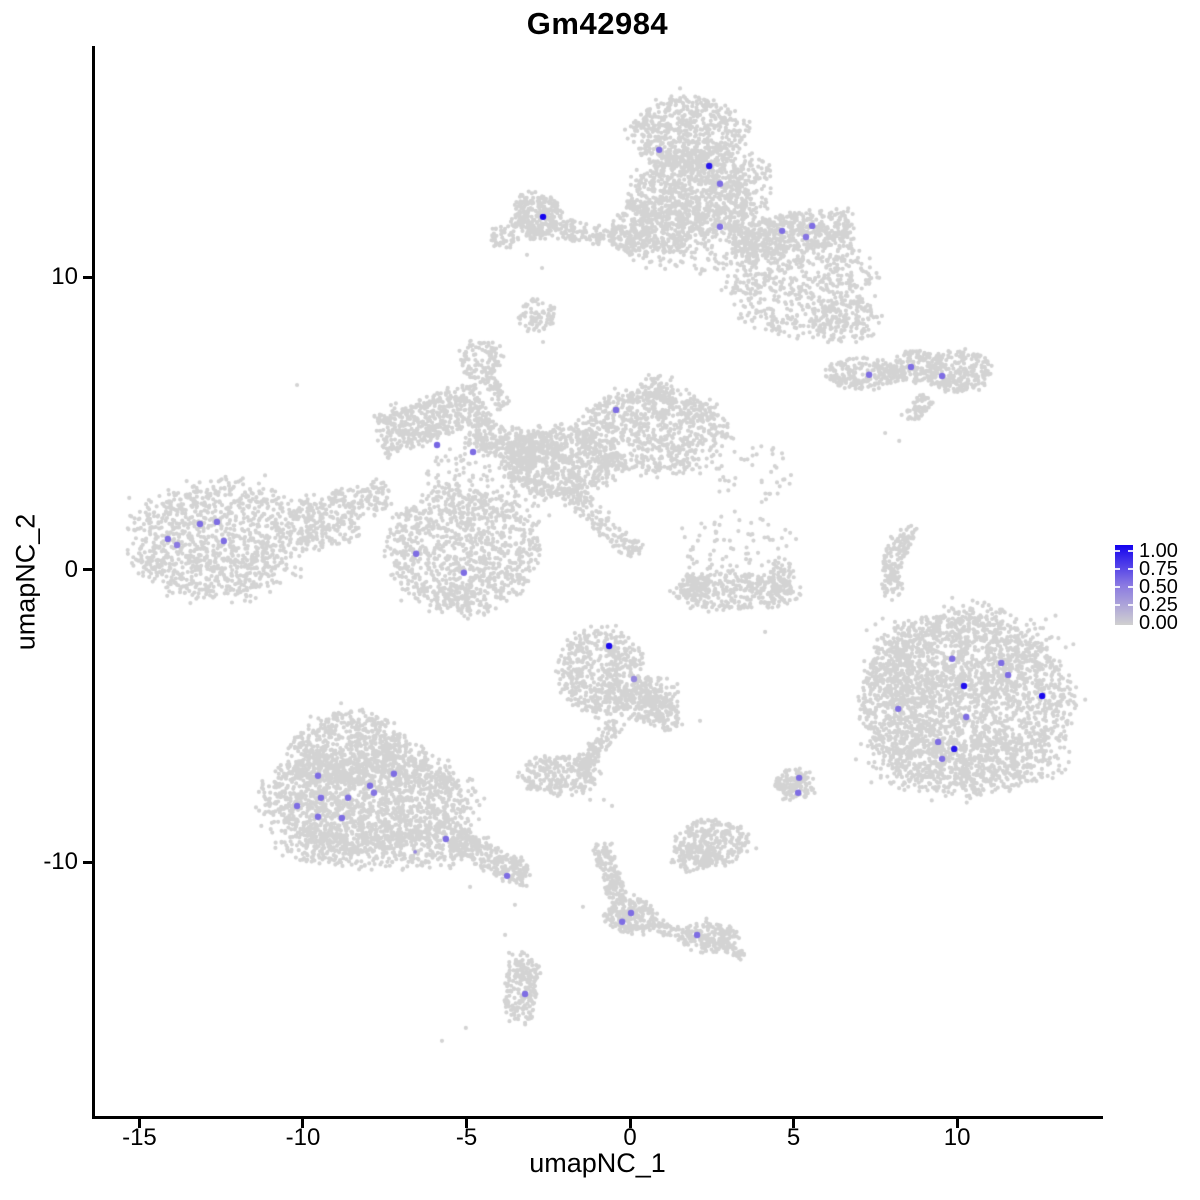  I want to click on legend-colorbar, so click(1124, 585).